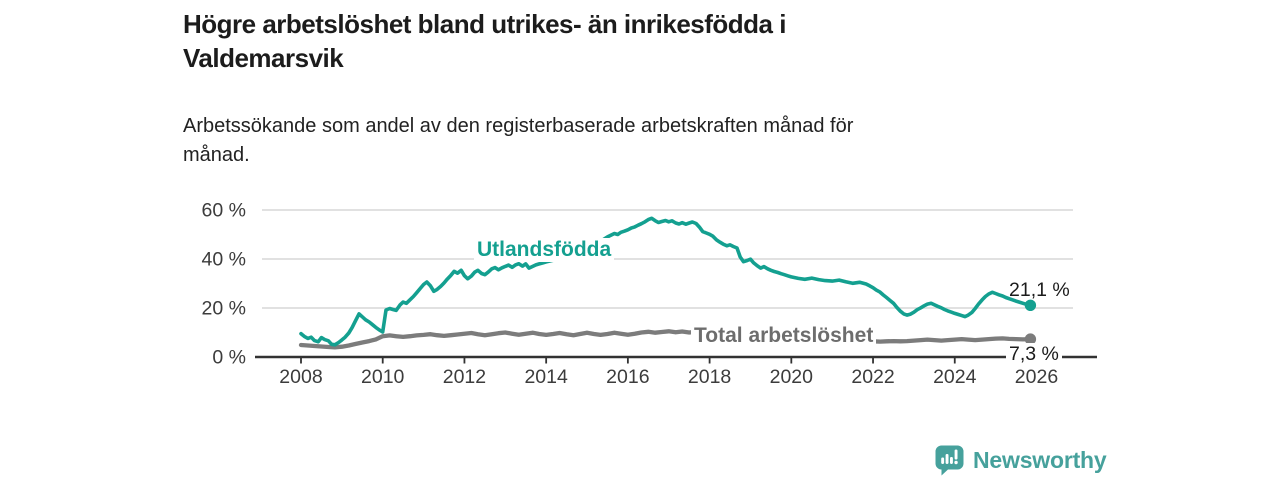 The width and height of the screenshot is (1280, 480). What do you see at coordinates (955, 377) in the screenshot?
I see `x-tick-label: 2024` at bounding box center [955, 377].